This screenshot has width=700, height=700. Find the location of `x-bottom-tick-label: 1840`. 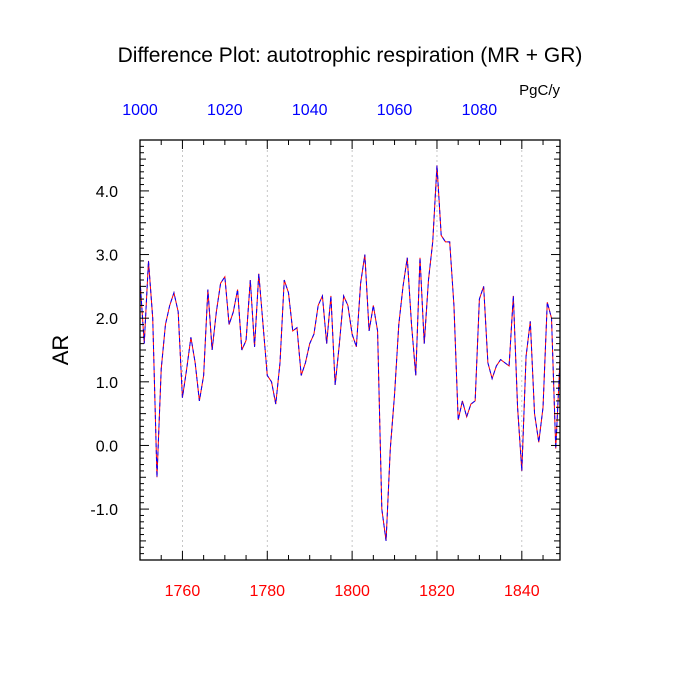

x-bottom-tick-label: 1840 is located at coordinates (522, 591).